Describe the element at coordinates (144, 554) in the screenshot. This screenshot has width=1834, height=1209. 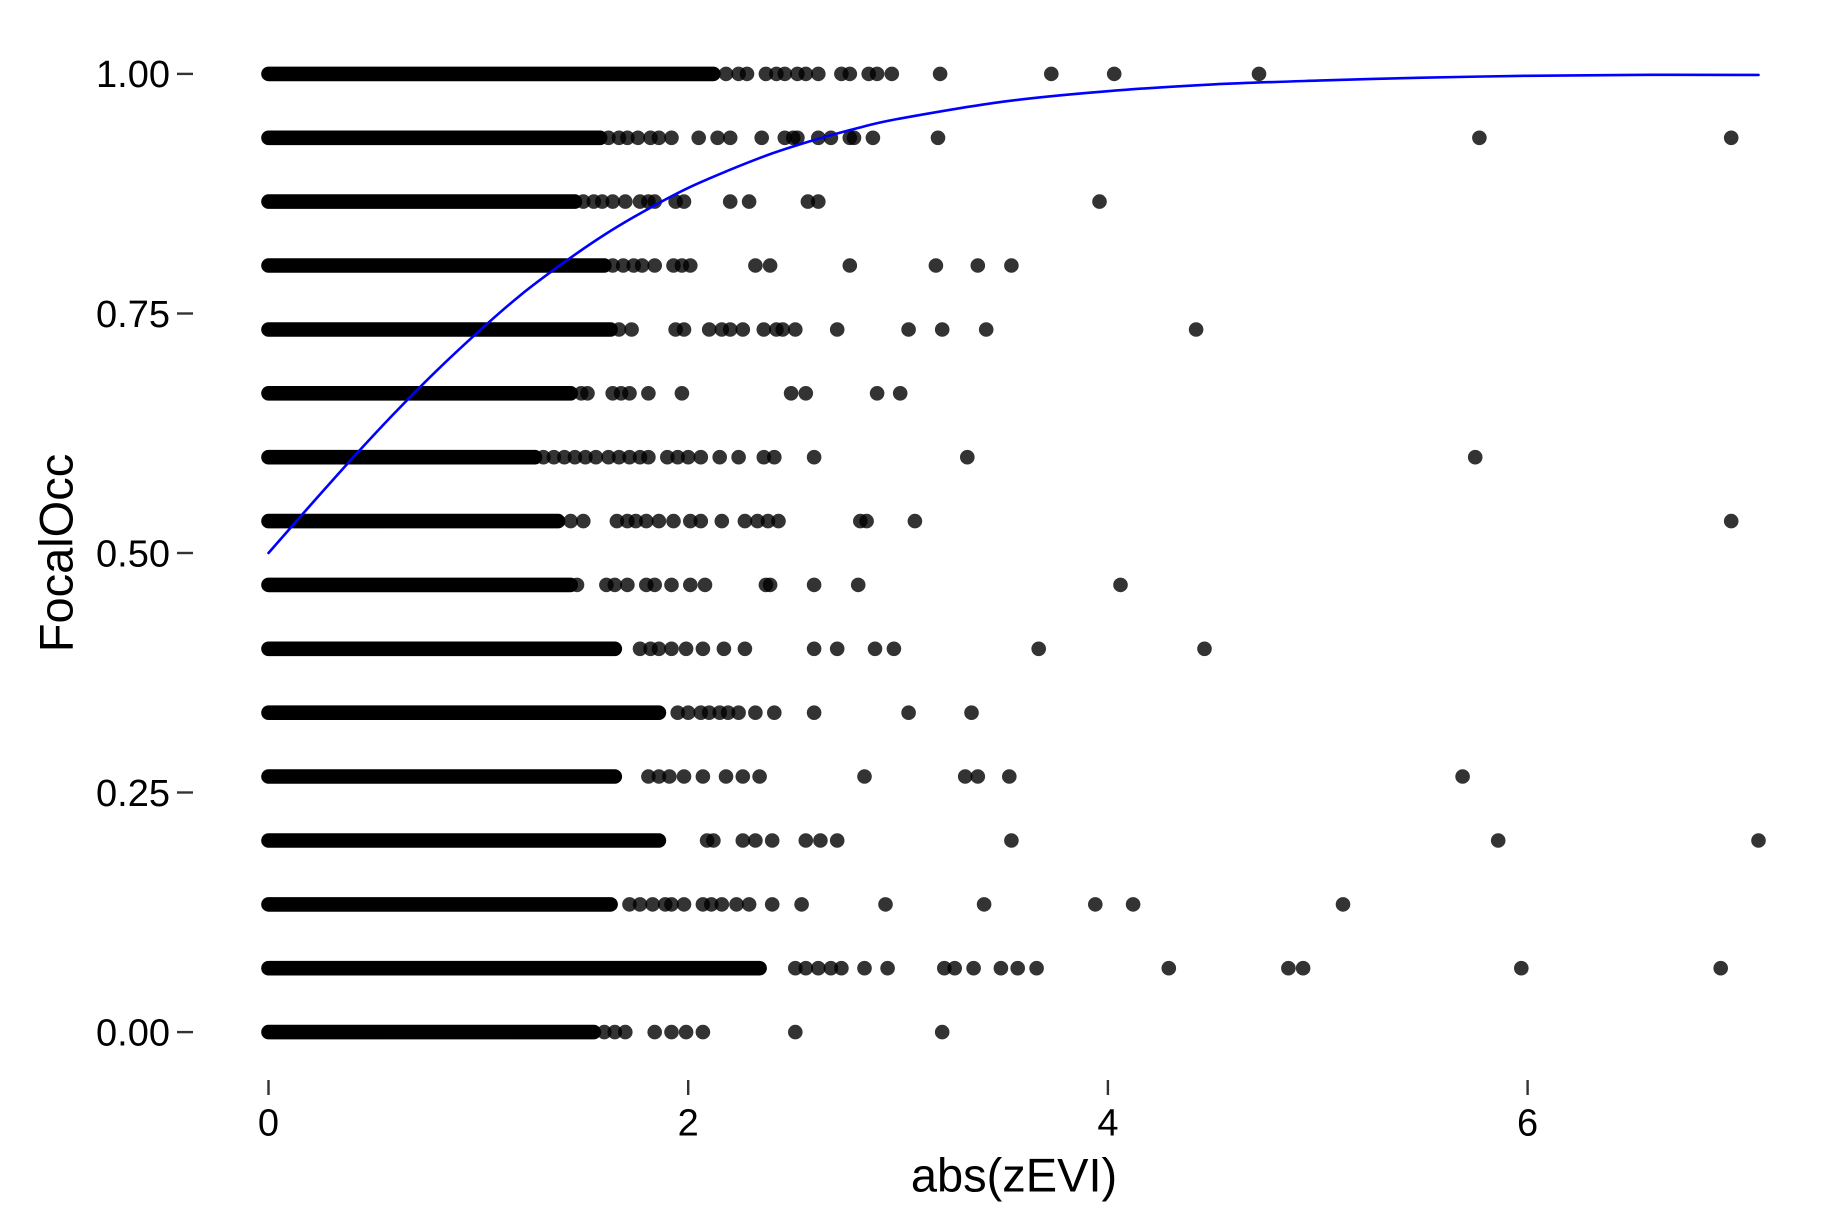
I see `y-axis: 0.00 0.25 0.50 0.75 1.00` at that location.